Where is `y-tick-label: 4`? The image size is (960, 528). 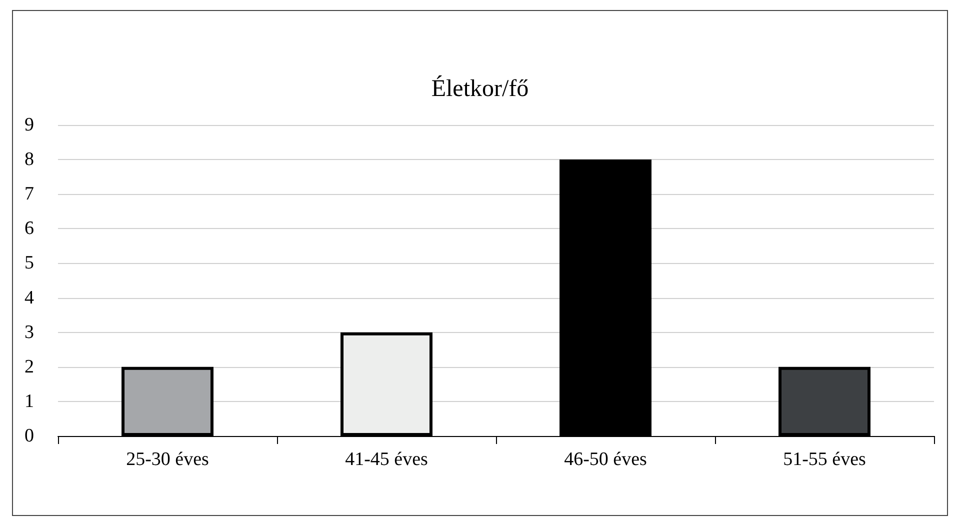
y-tick-label: 4 is located at coordinates (29, 297).